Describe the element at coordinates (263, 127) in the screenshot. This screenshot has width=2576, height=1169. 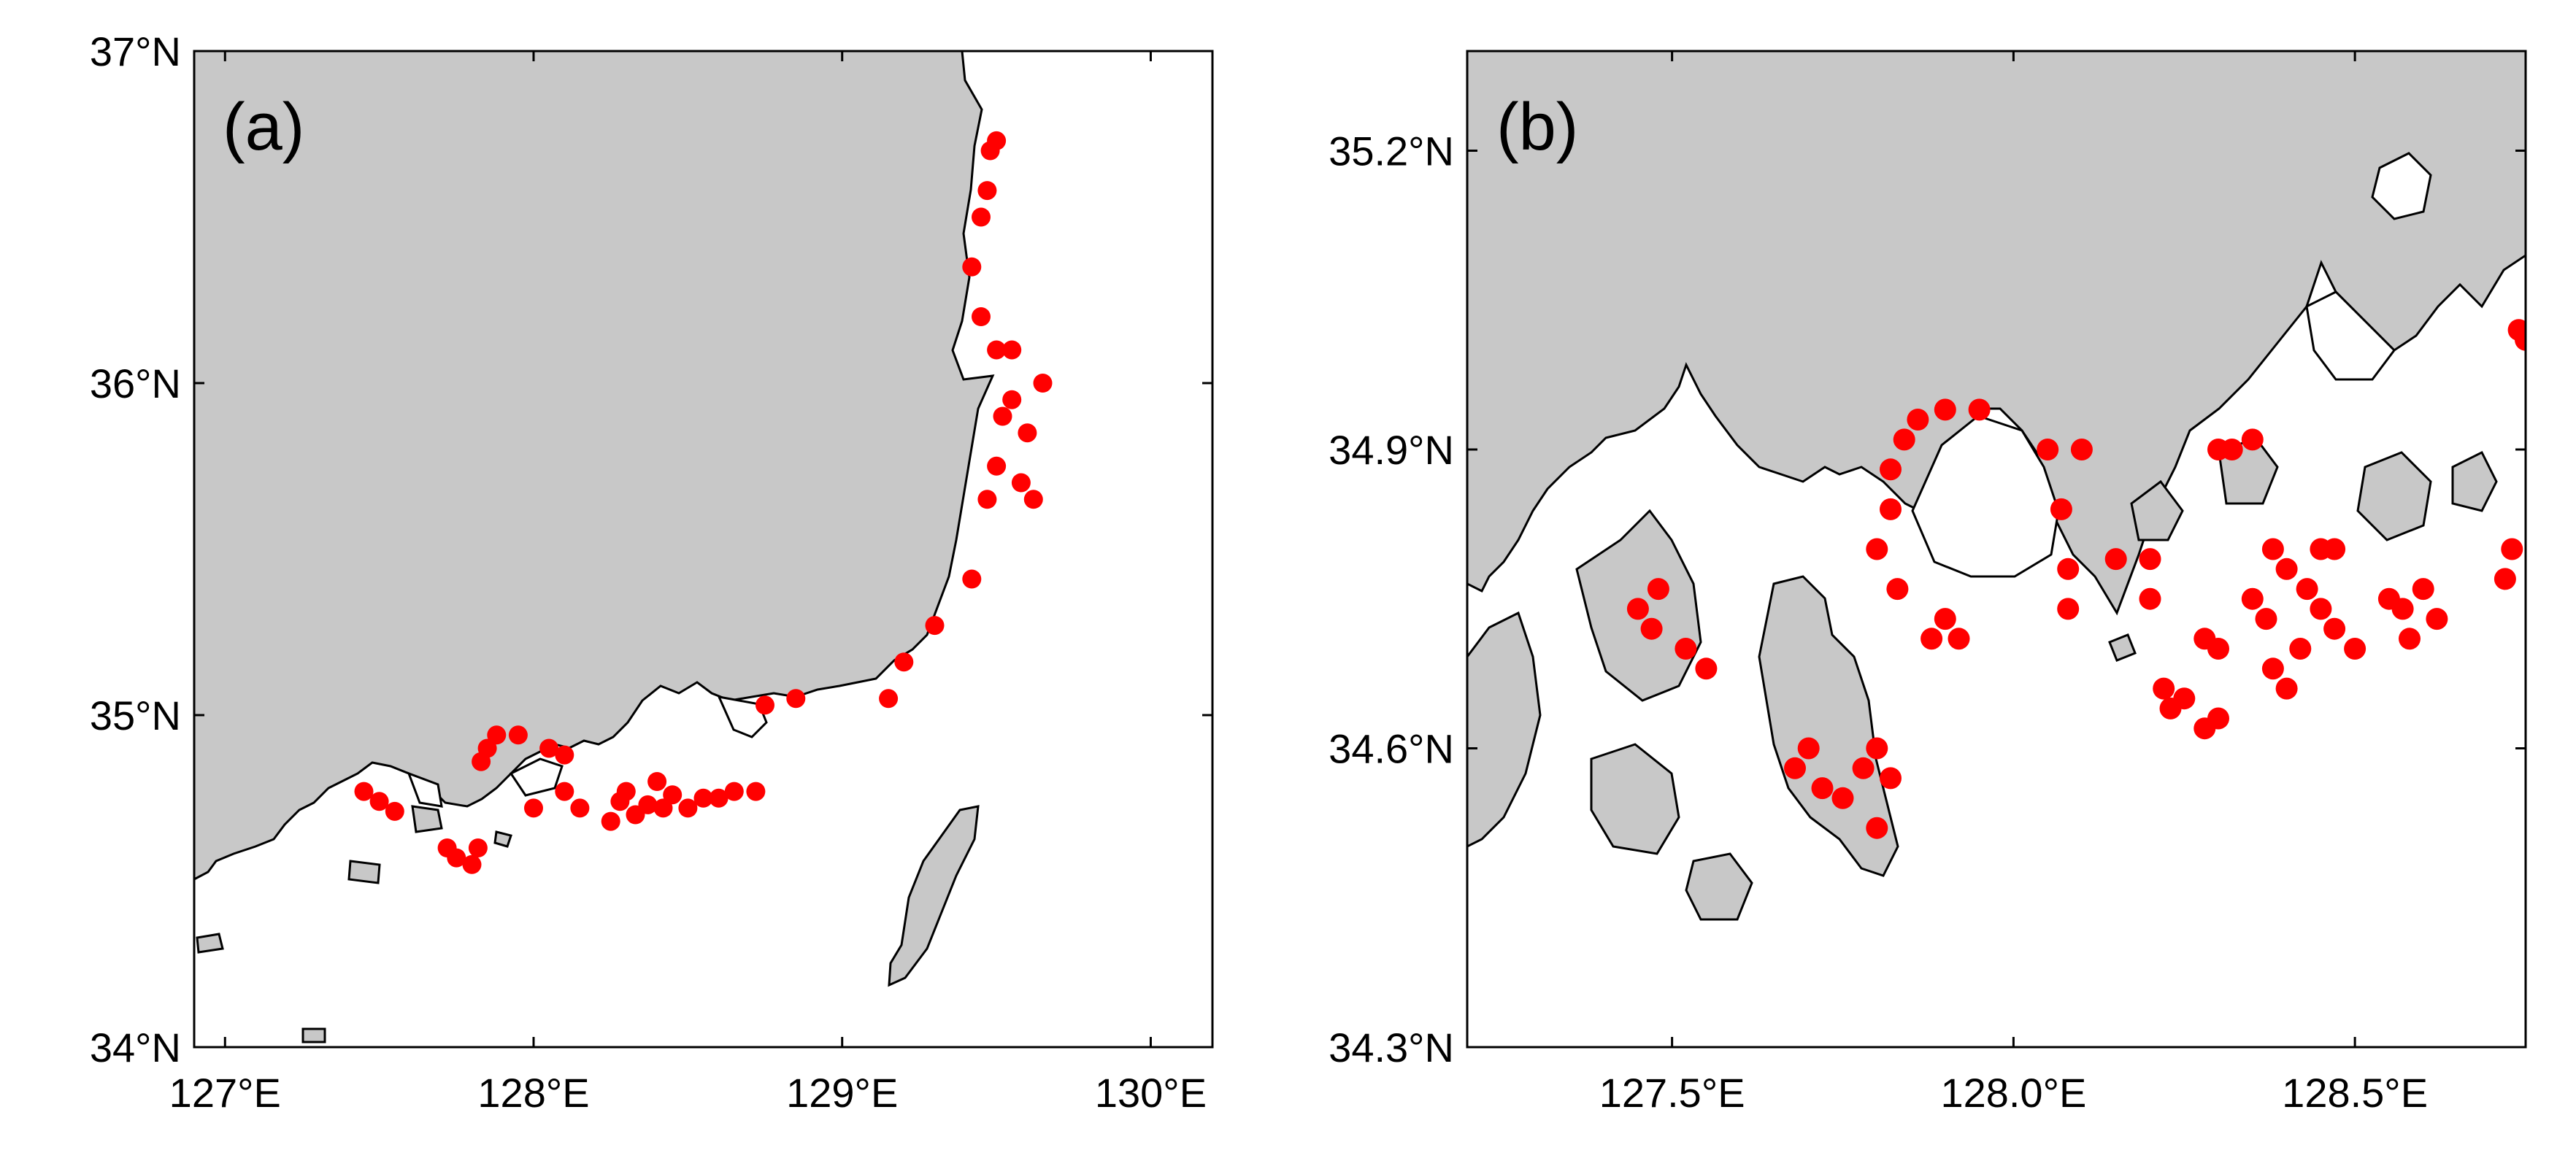
I see `panel-a-label: (a)` at that location.